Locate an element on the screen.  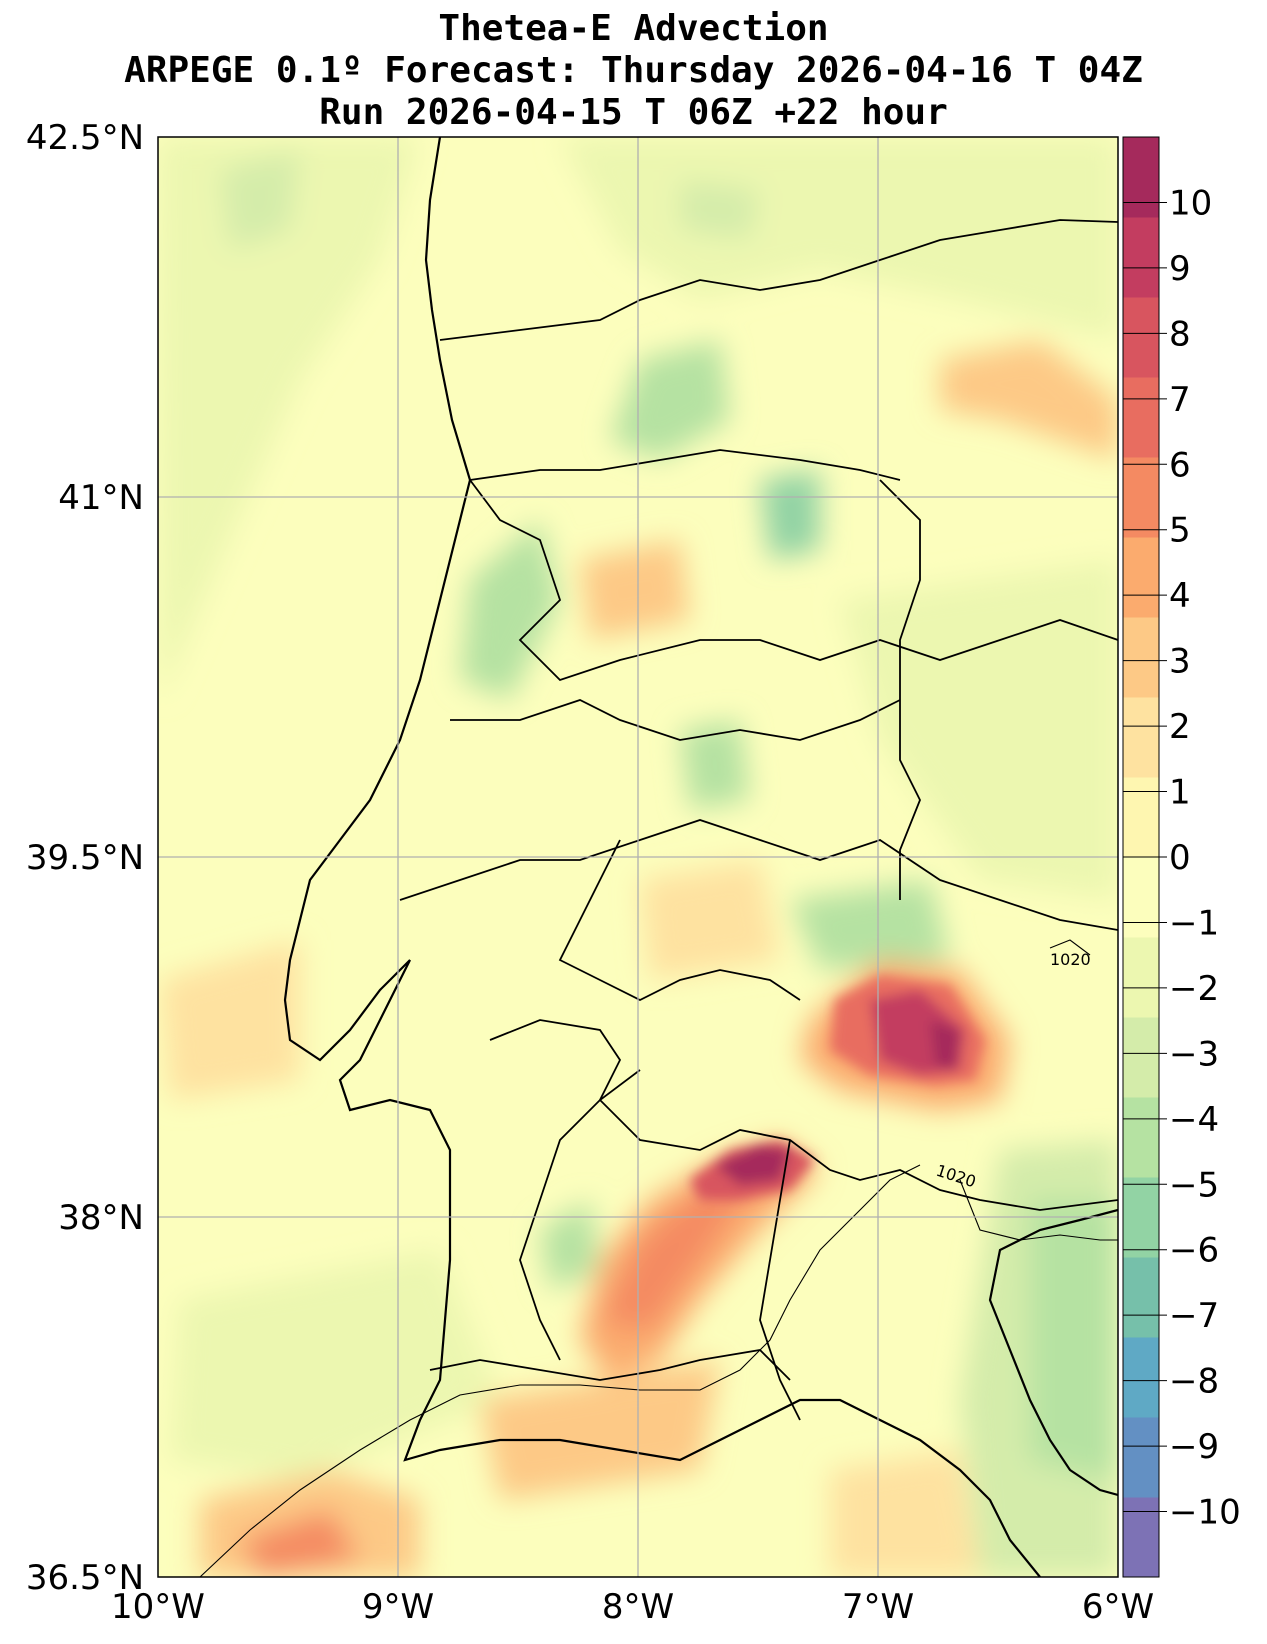
lon-axis: 10°W 9°W 8°W 7°W 6°W is located at coordinates (632, 1607).